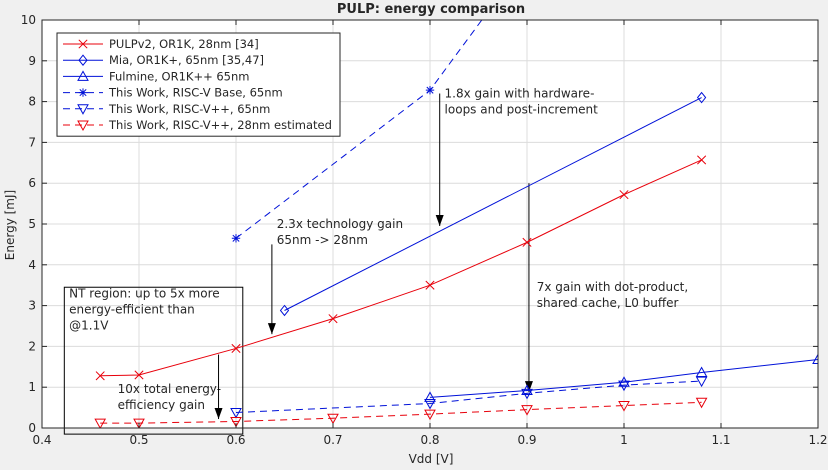 This screenshot has height=470, width=828. I want to click on y-tick-label: 1, so click(32, 387).